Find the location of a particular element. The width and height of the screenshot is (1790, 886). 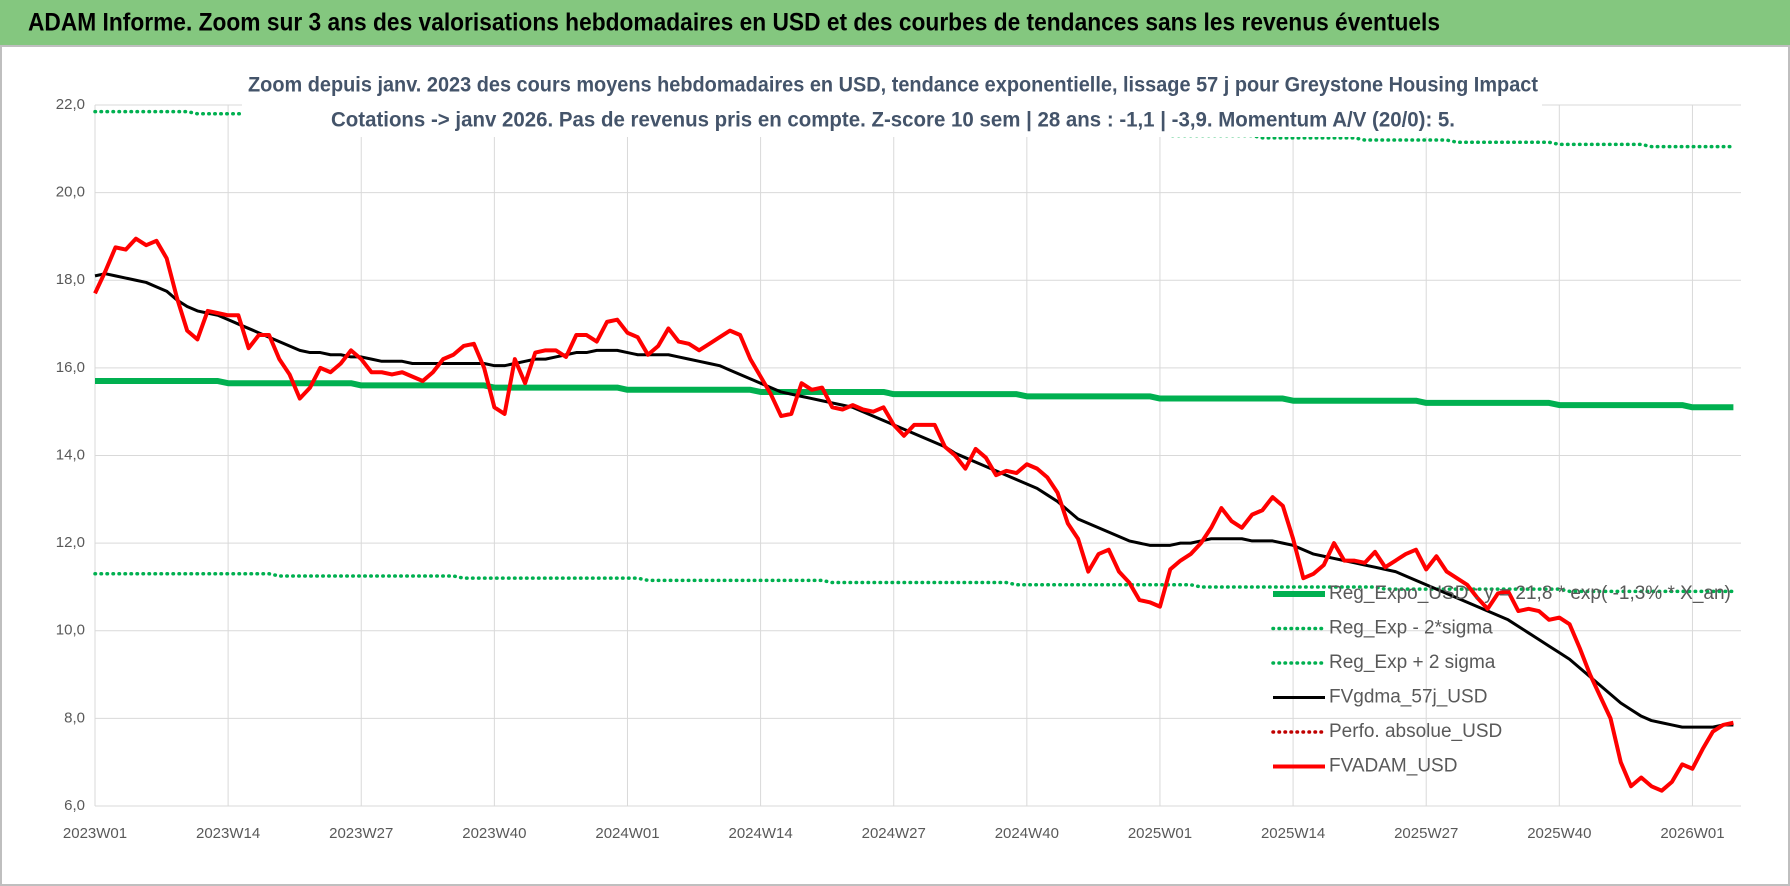

y-tick-label: 10,0 is located at coordinates (70, 630).